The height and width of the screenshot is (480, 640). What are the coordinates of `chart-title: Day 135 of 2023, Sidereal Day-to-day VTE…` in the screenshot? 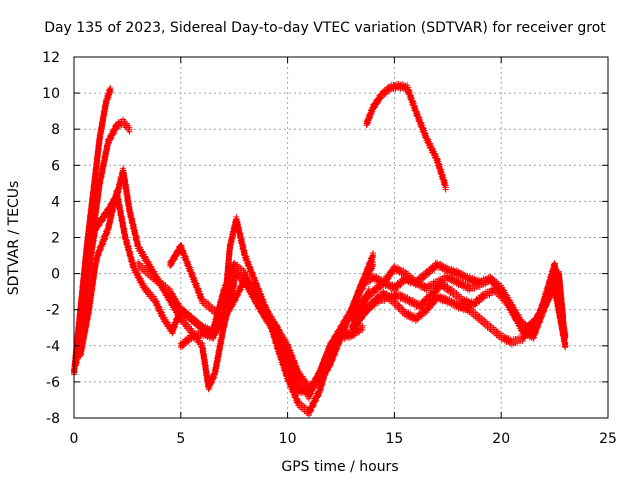 It's located at (325, 28).